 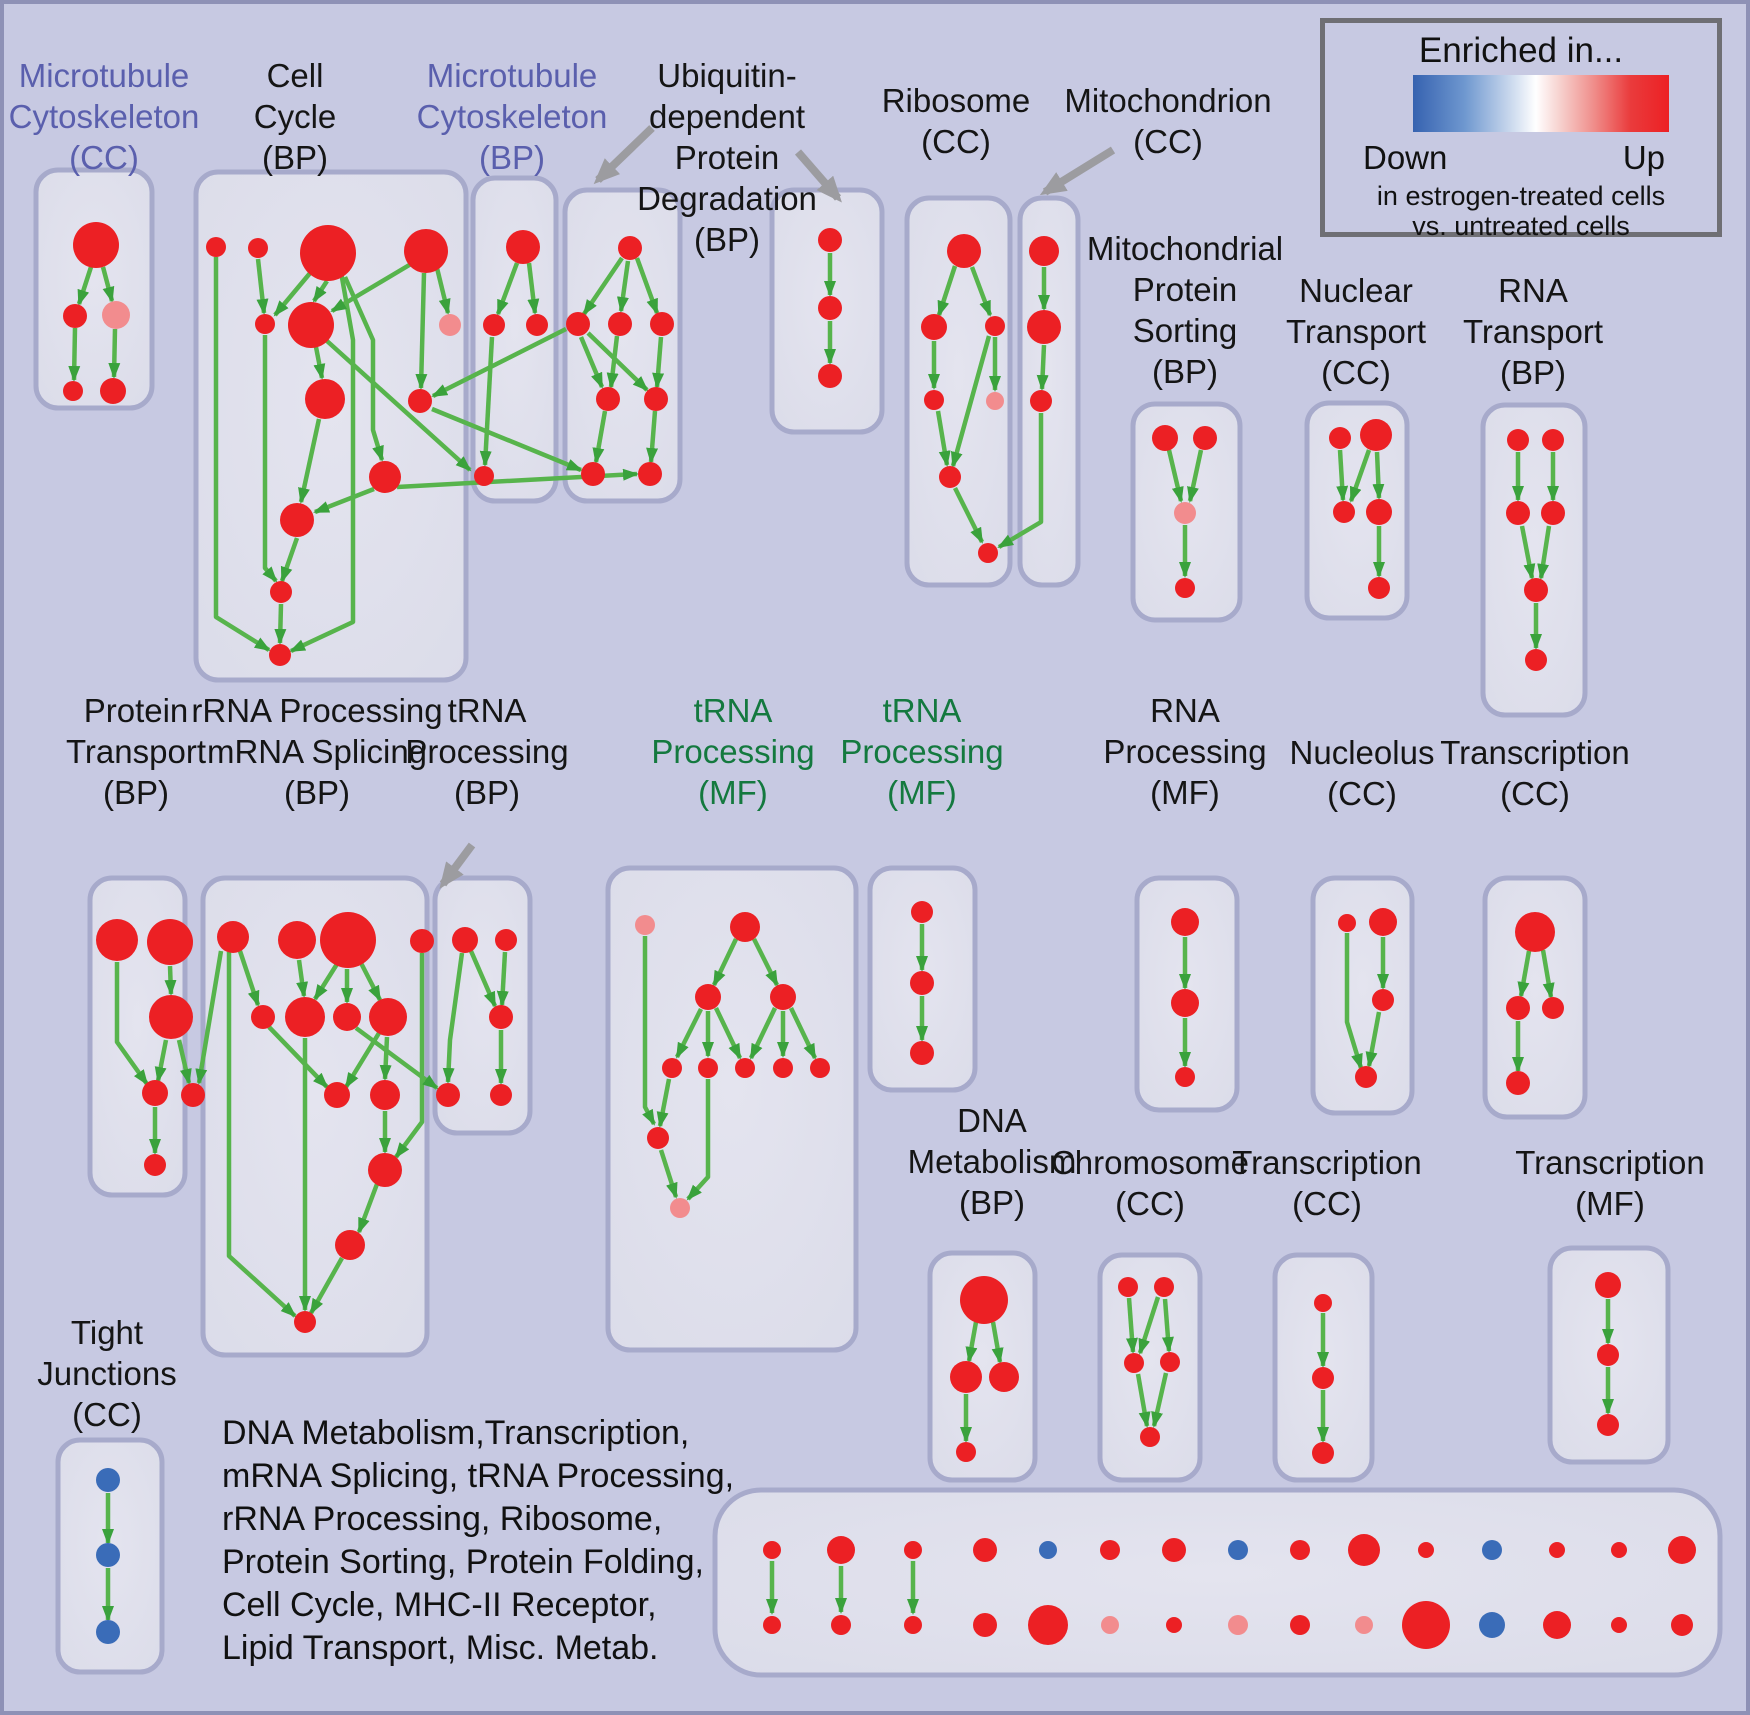 What do you see at coordinates (1168, 100) in the screenshot?
I see `cluster-label-line: Mitochondrion` at bounding box center [1168, 100].